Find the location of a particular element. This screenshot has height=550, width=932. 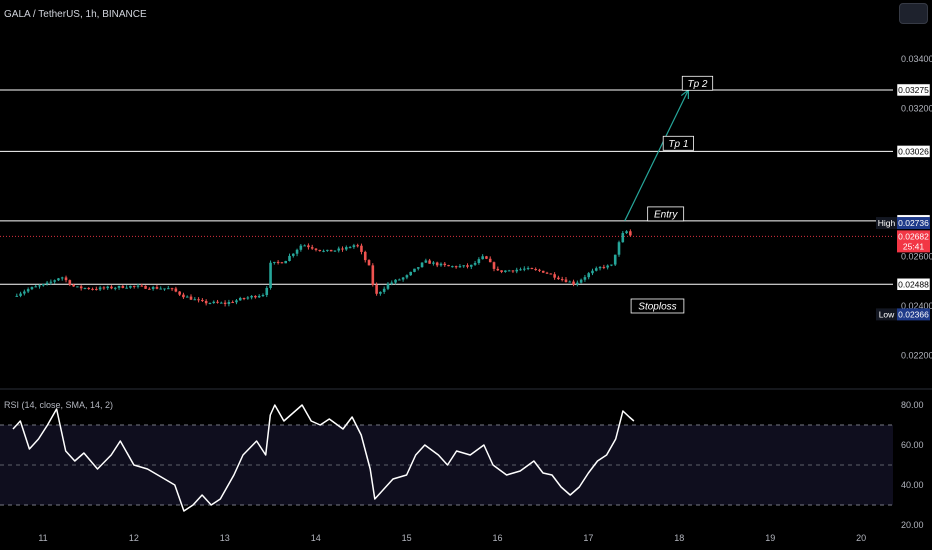

countdown-label: 25:41 is located at coordinates (914, 246).